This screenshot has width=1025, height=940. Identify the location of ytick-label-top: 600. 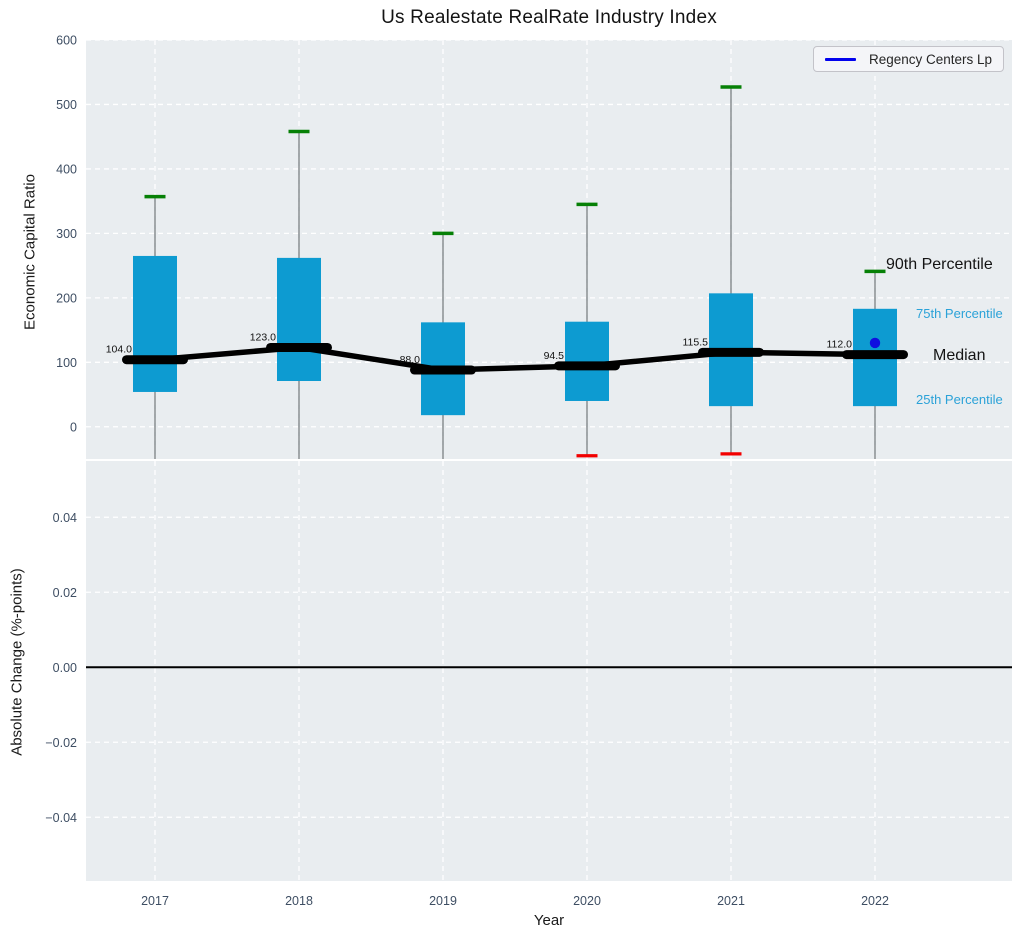
(66, 41).